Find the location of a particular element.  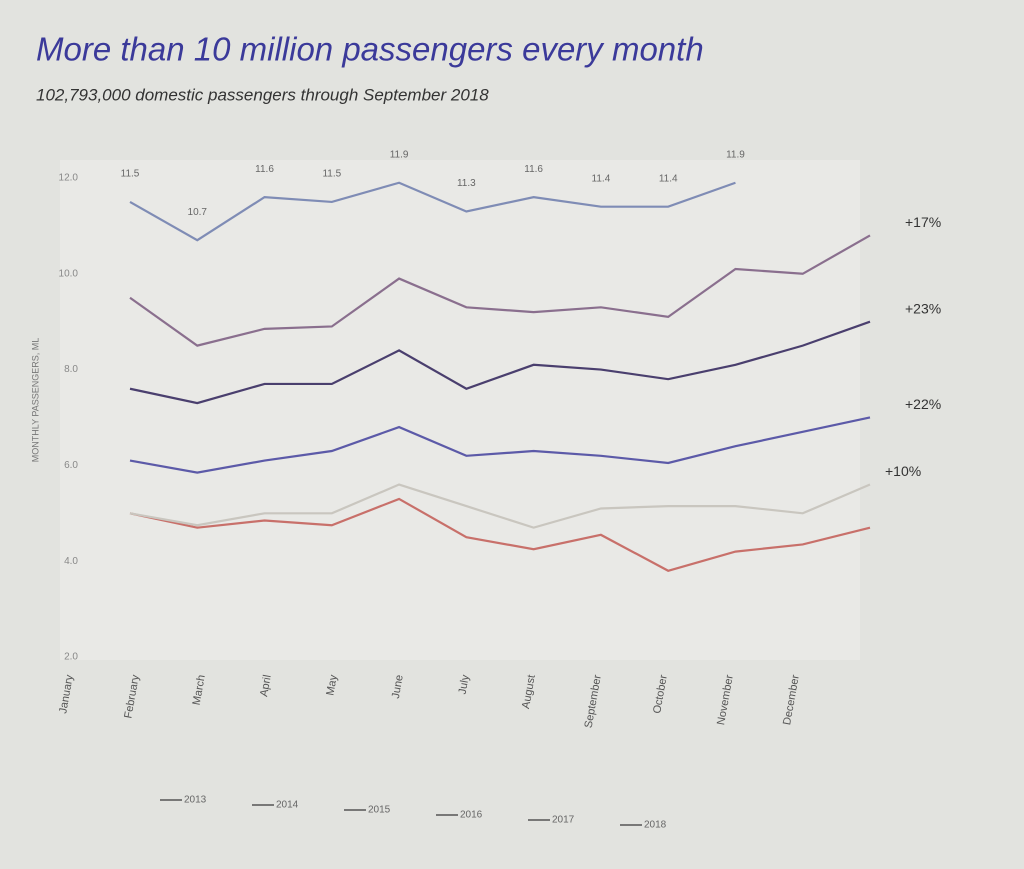

legend-label: 2014 is located at coordinates (287, 805).